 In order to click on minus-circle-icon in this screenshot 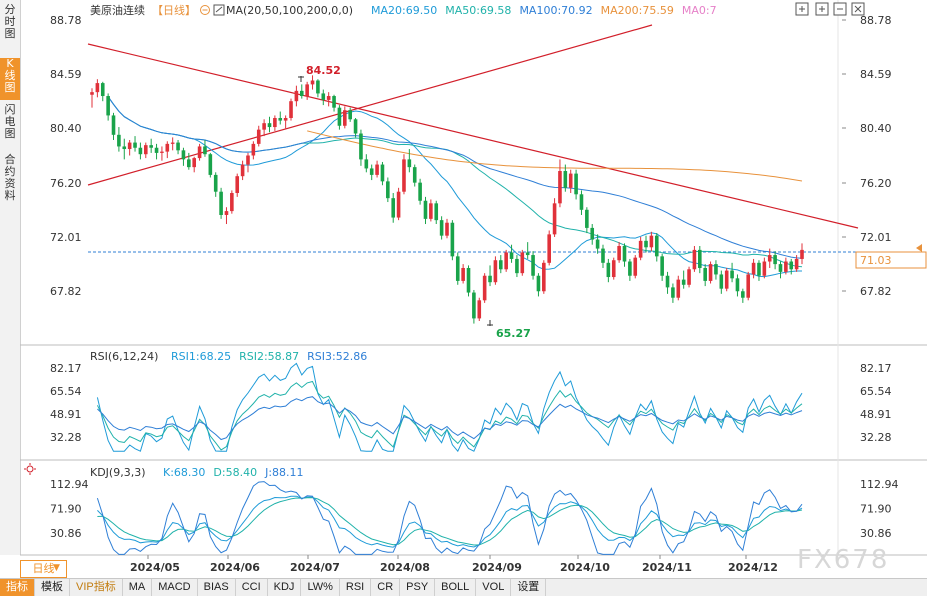, I will do `click(205, 10)`.